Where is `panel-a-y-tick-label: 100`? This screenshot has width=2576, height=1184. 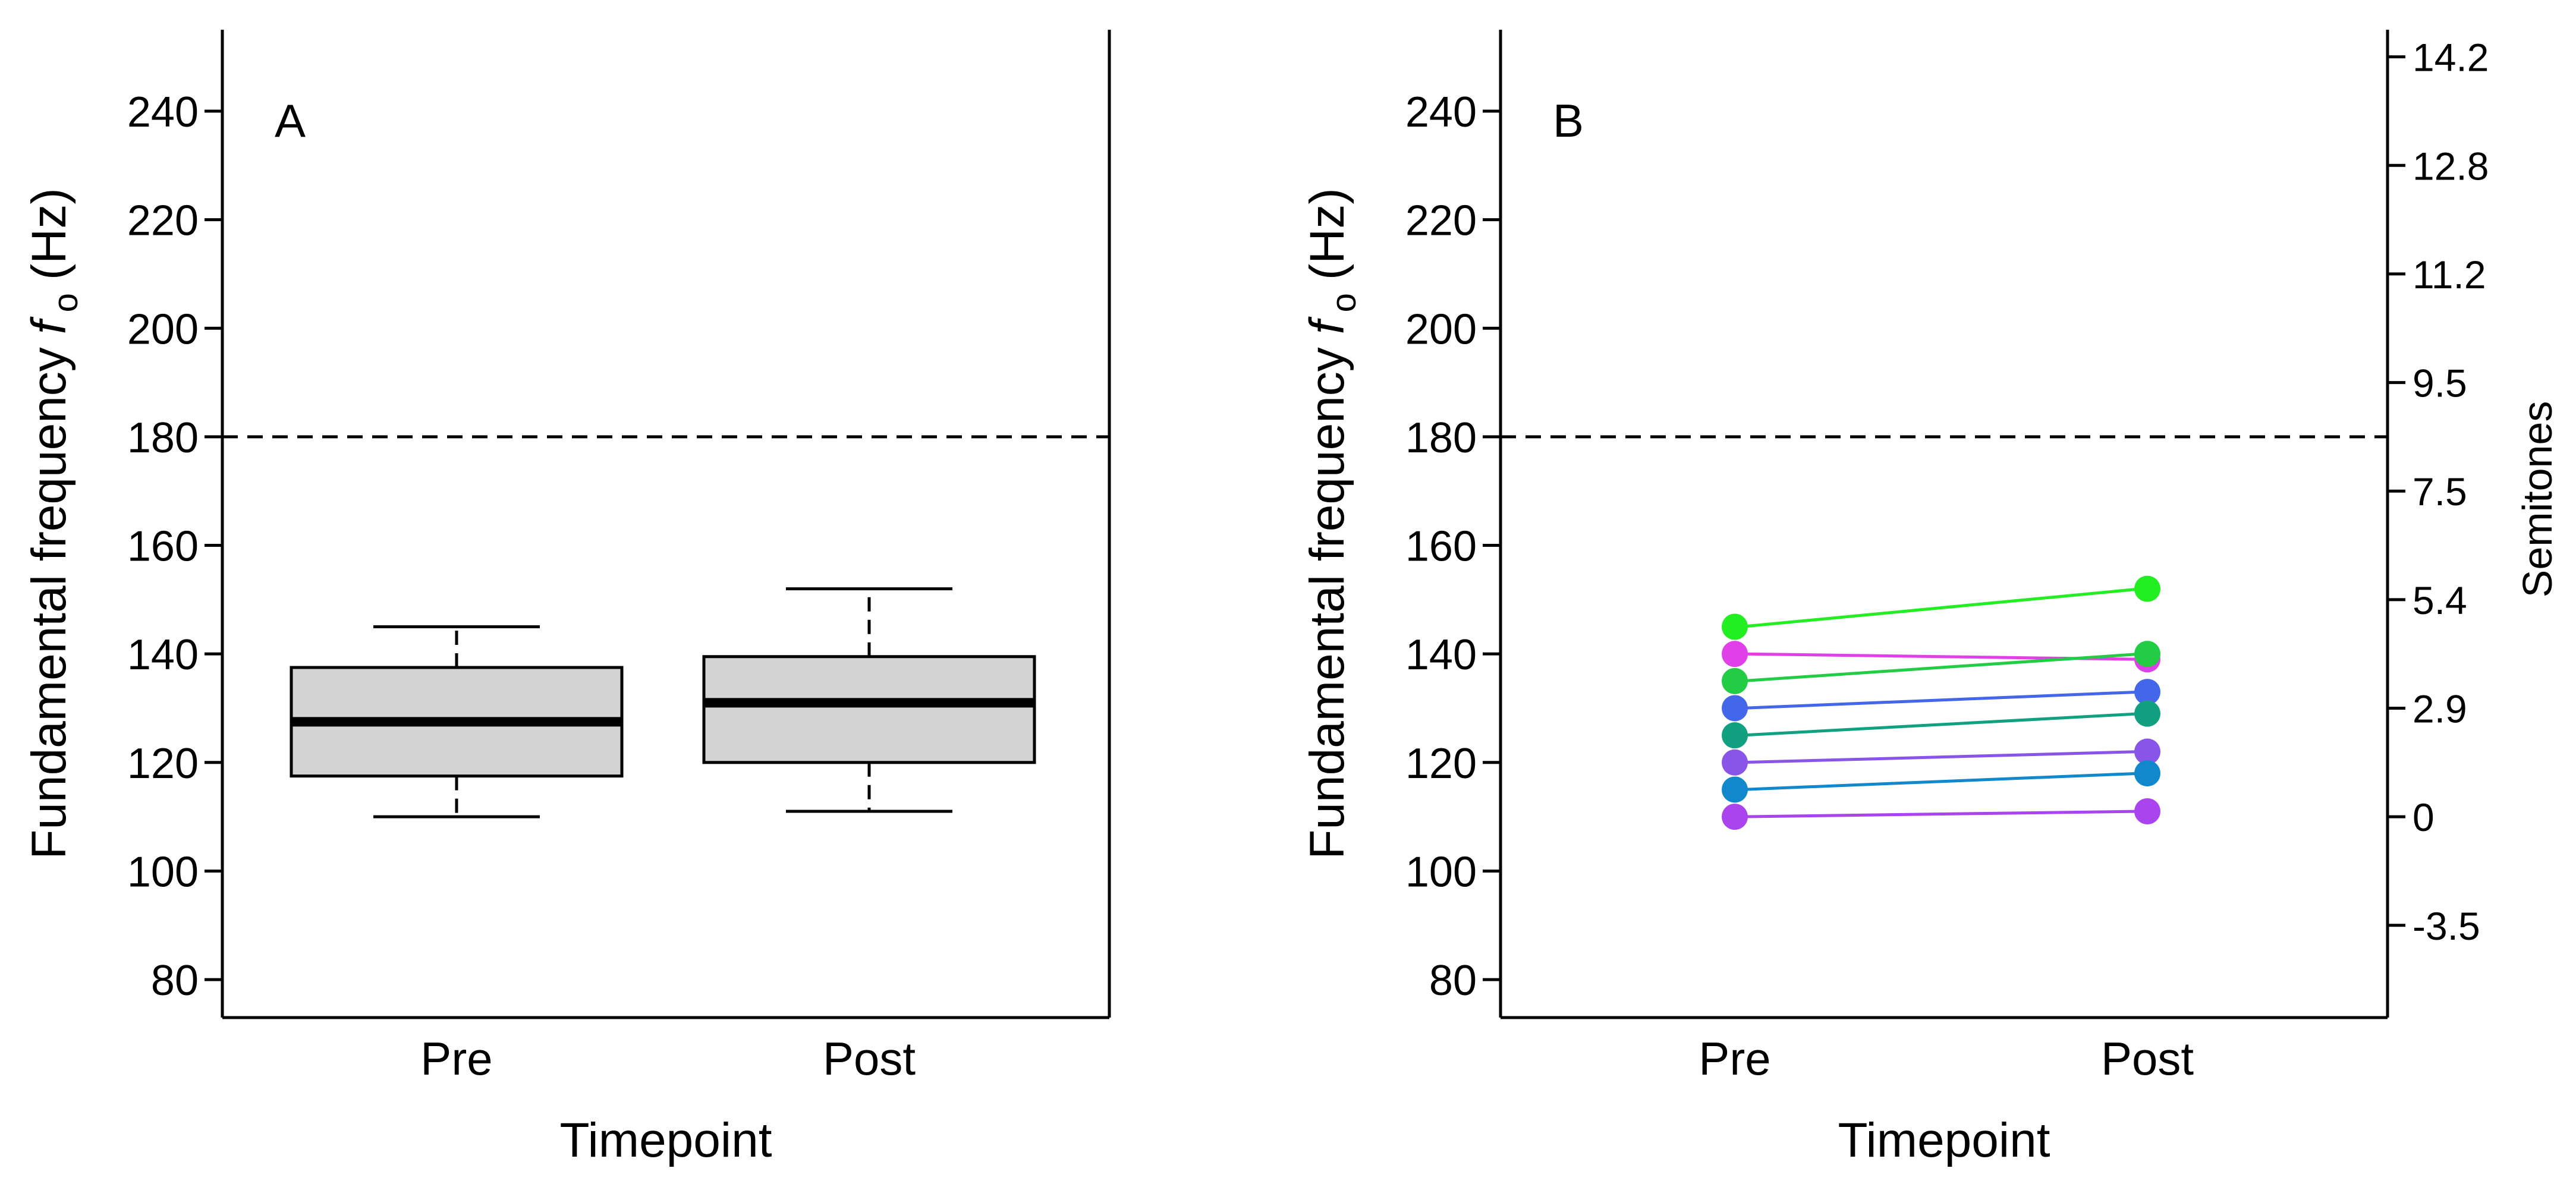
panel-a-y-tick-label: 100 is located at coordinates (163, 872).